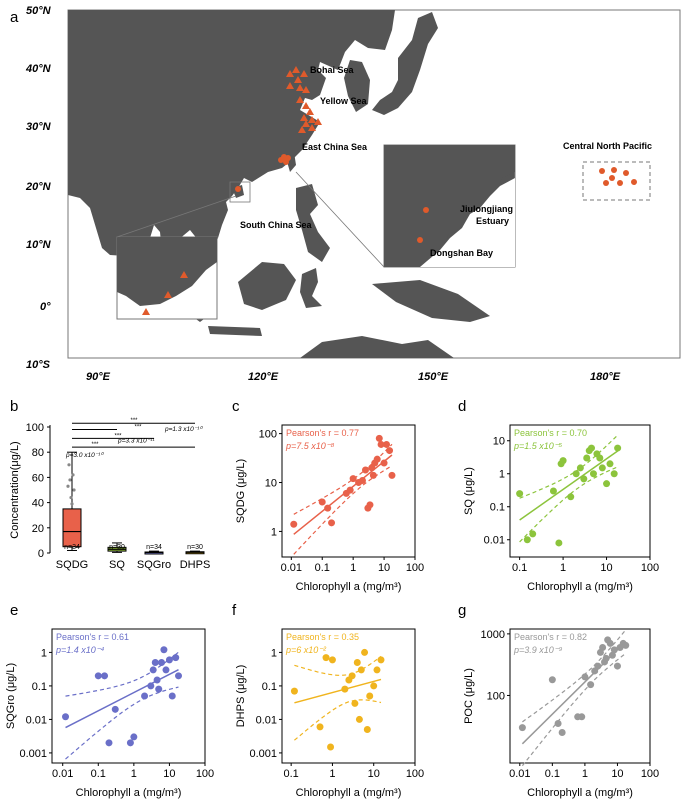 This screenshot has width=685, height=810. What do you see at coordinates (550, 433) in the screenshot?
I see `pearson-r-text: Pearson's r = 0.70` at bounding box center [550, 433].